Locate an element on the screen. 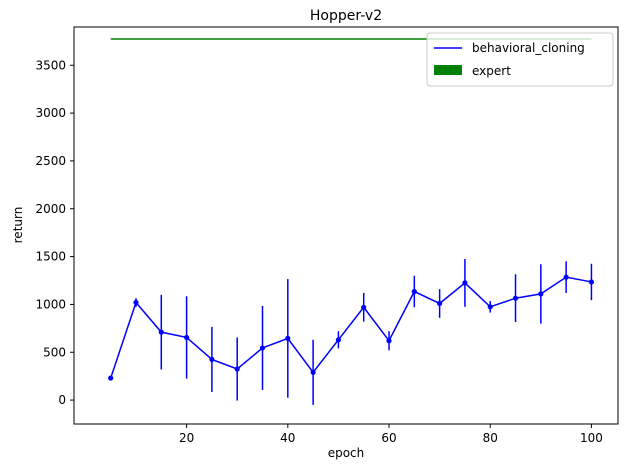 The height and width of the screenshot is (470, 630). y-tick-label: 3500 is located at coordinates (50, 65).